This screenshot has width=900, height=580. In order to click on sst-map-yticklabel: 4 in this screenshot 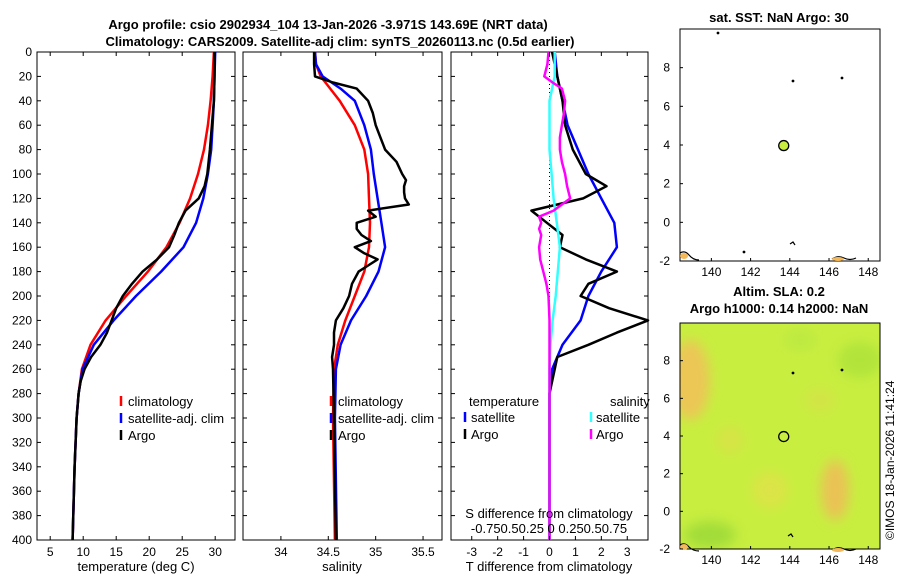, I will do `click(666, 145)`.